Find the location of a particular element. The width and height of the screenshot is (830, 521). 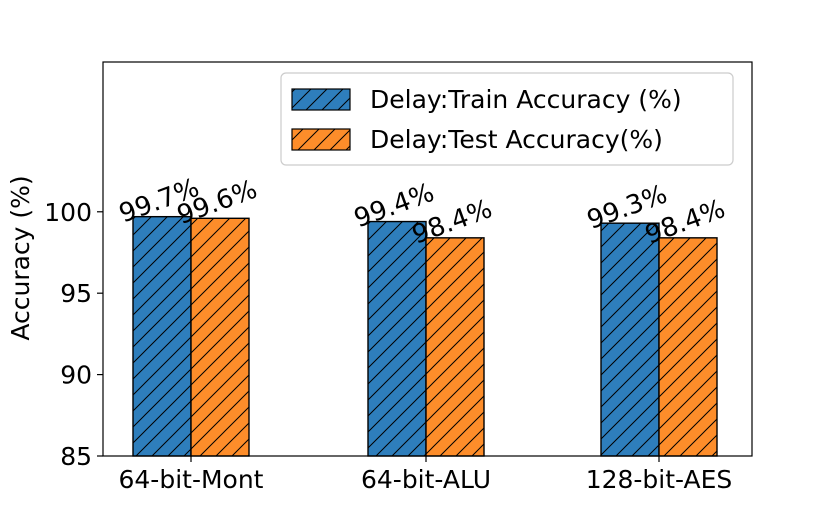

y-tick-label: 90 is located at coordinates (76, 375).